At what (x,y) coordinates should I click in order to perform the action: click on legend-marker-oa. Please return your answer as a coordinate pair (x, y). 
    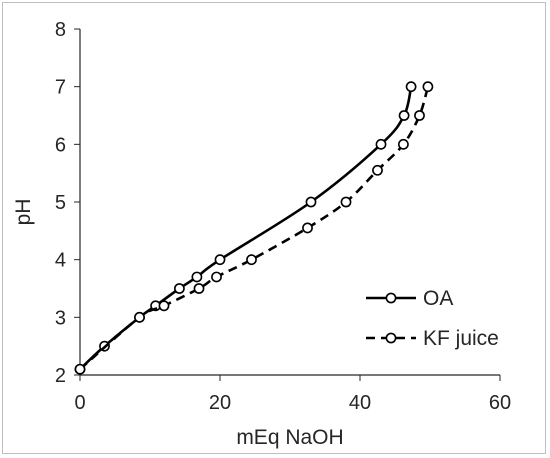
    Looking at the image, I should click on (391, 298).